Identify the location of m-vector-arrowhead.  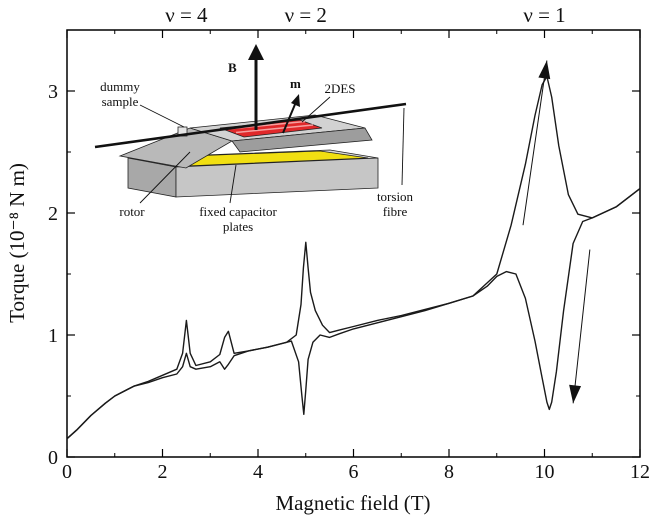
(295, 100).